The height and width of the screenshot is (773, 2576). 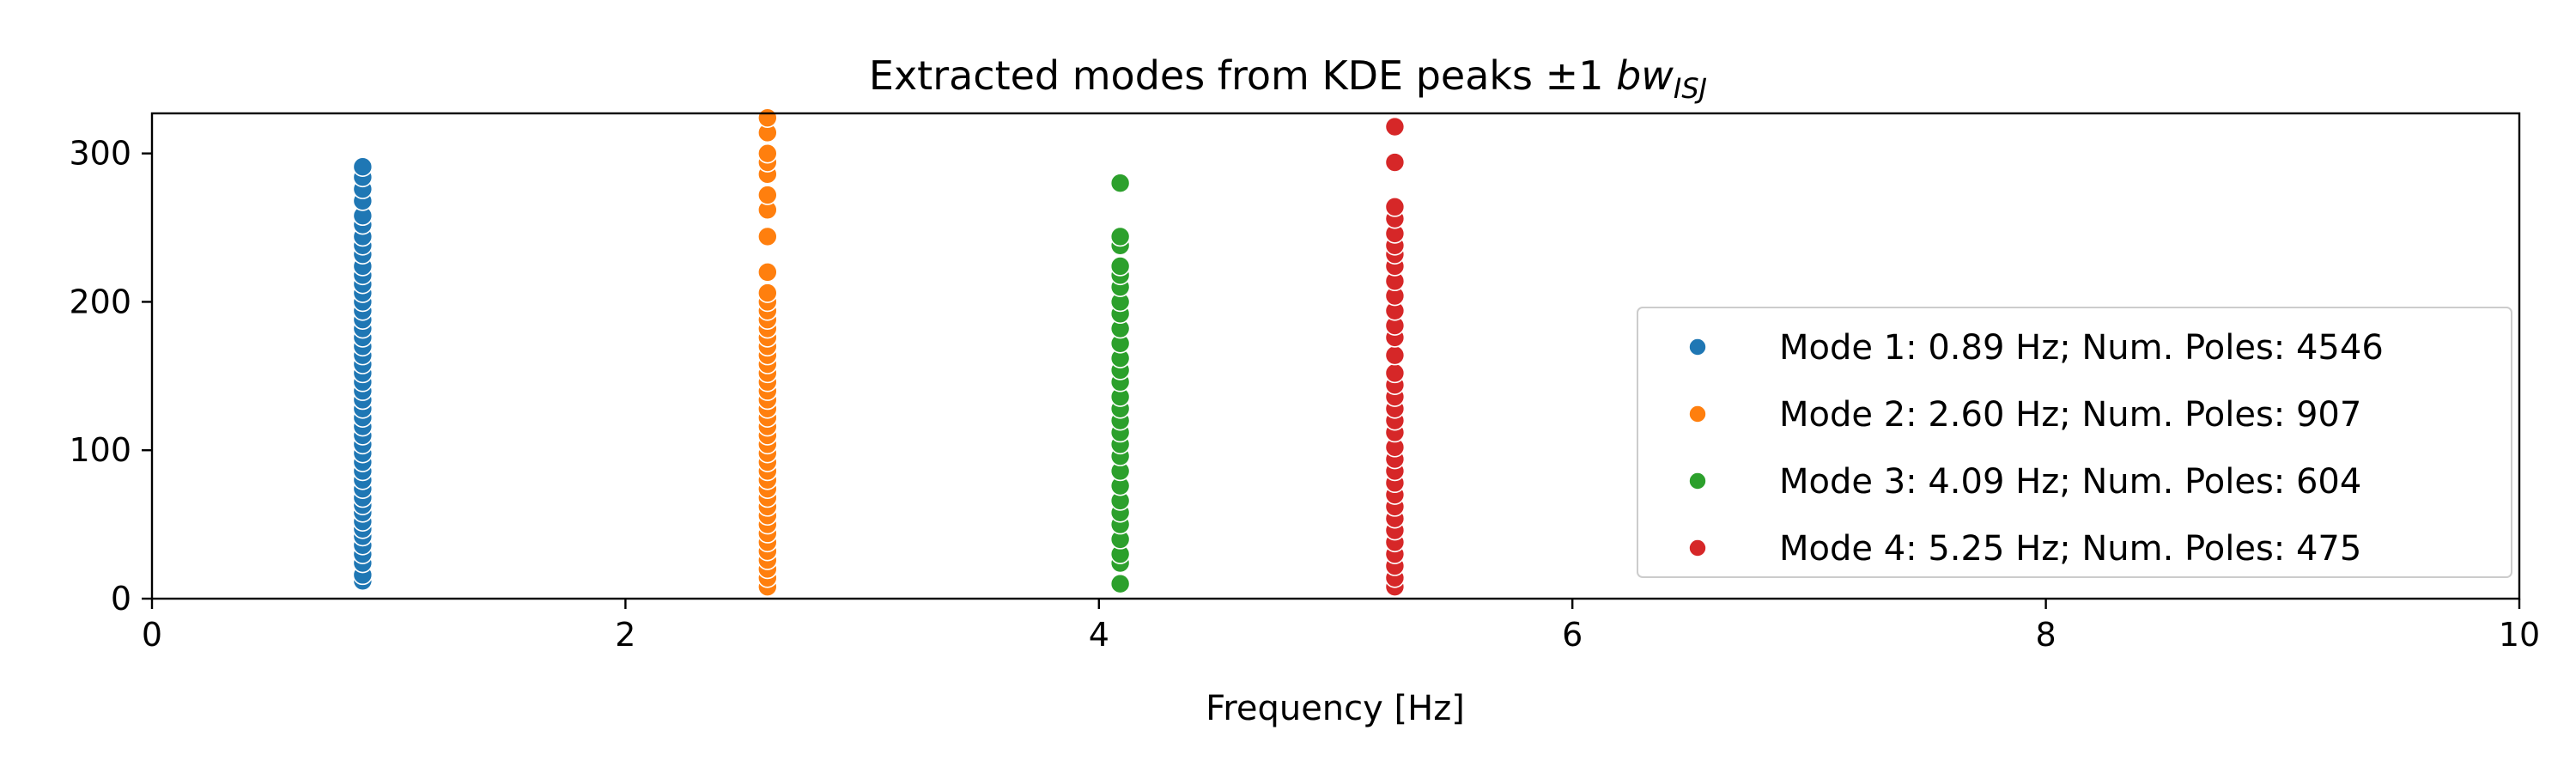 What do you see at coordinates (1690, 88) in the screenshot?
I see `chart-title-subscript: ISJ` at bounding box center [1690, 88].